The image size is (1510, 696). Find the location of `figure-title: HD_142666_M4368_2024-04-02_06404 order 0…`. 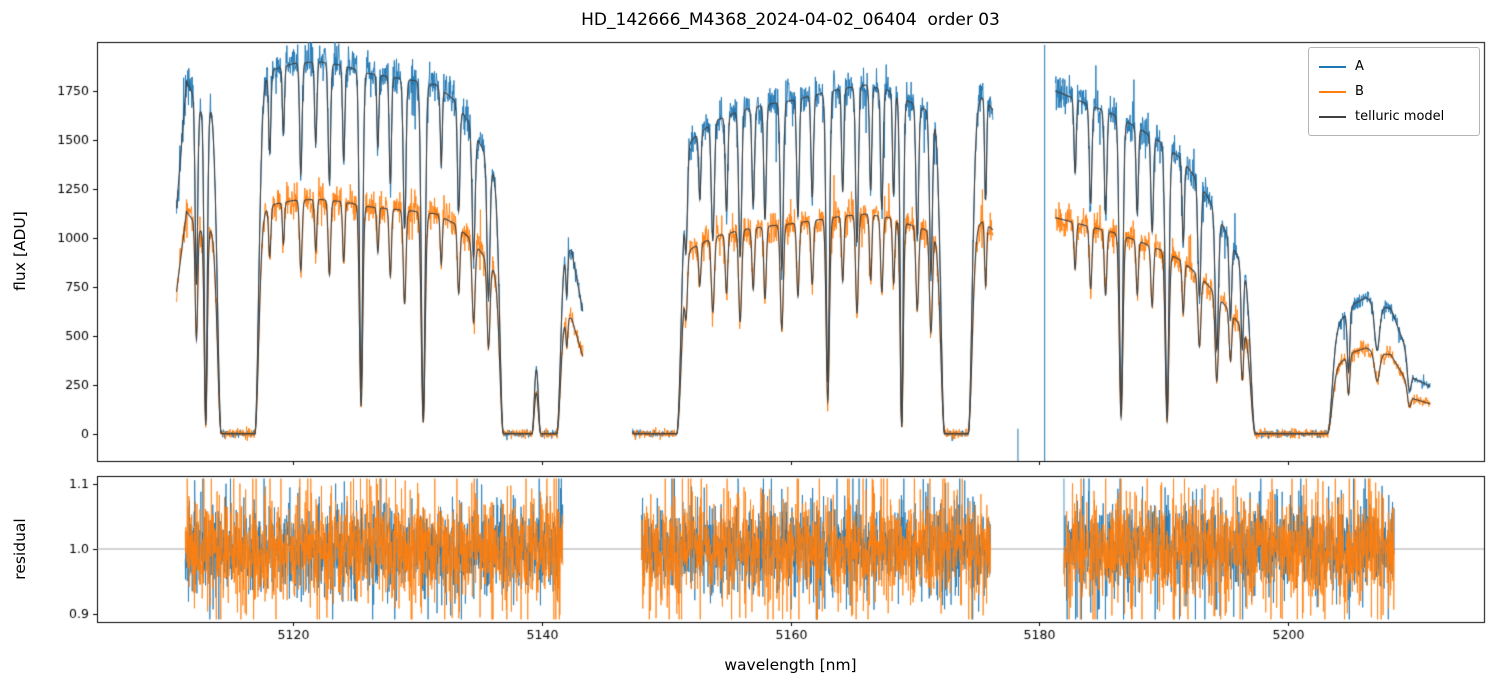

figure-title: HD_142666_M4368_2024-04-02_06404 order 0… is located at coordinates (790, 20).